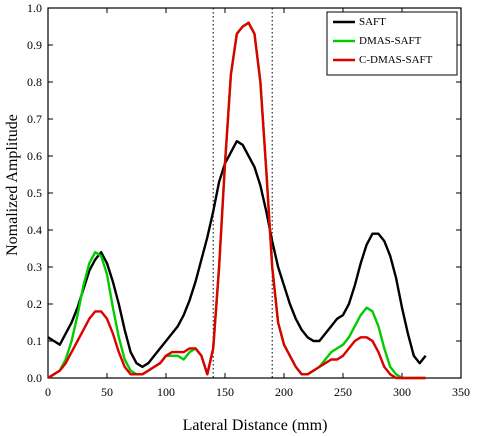 The width and height of the screenshot is (480, 436). I want to click on x-tick-label-2: 100, so click(166, 392).